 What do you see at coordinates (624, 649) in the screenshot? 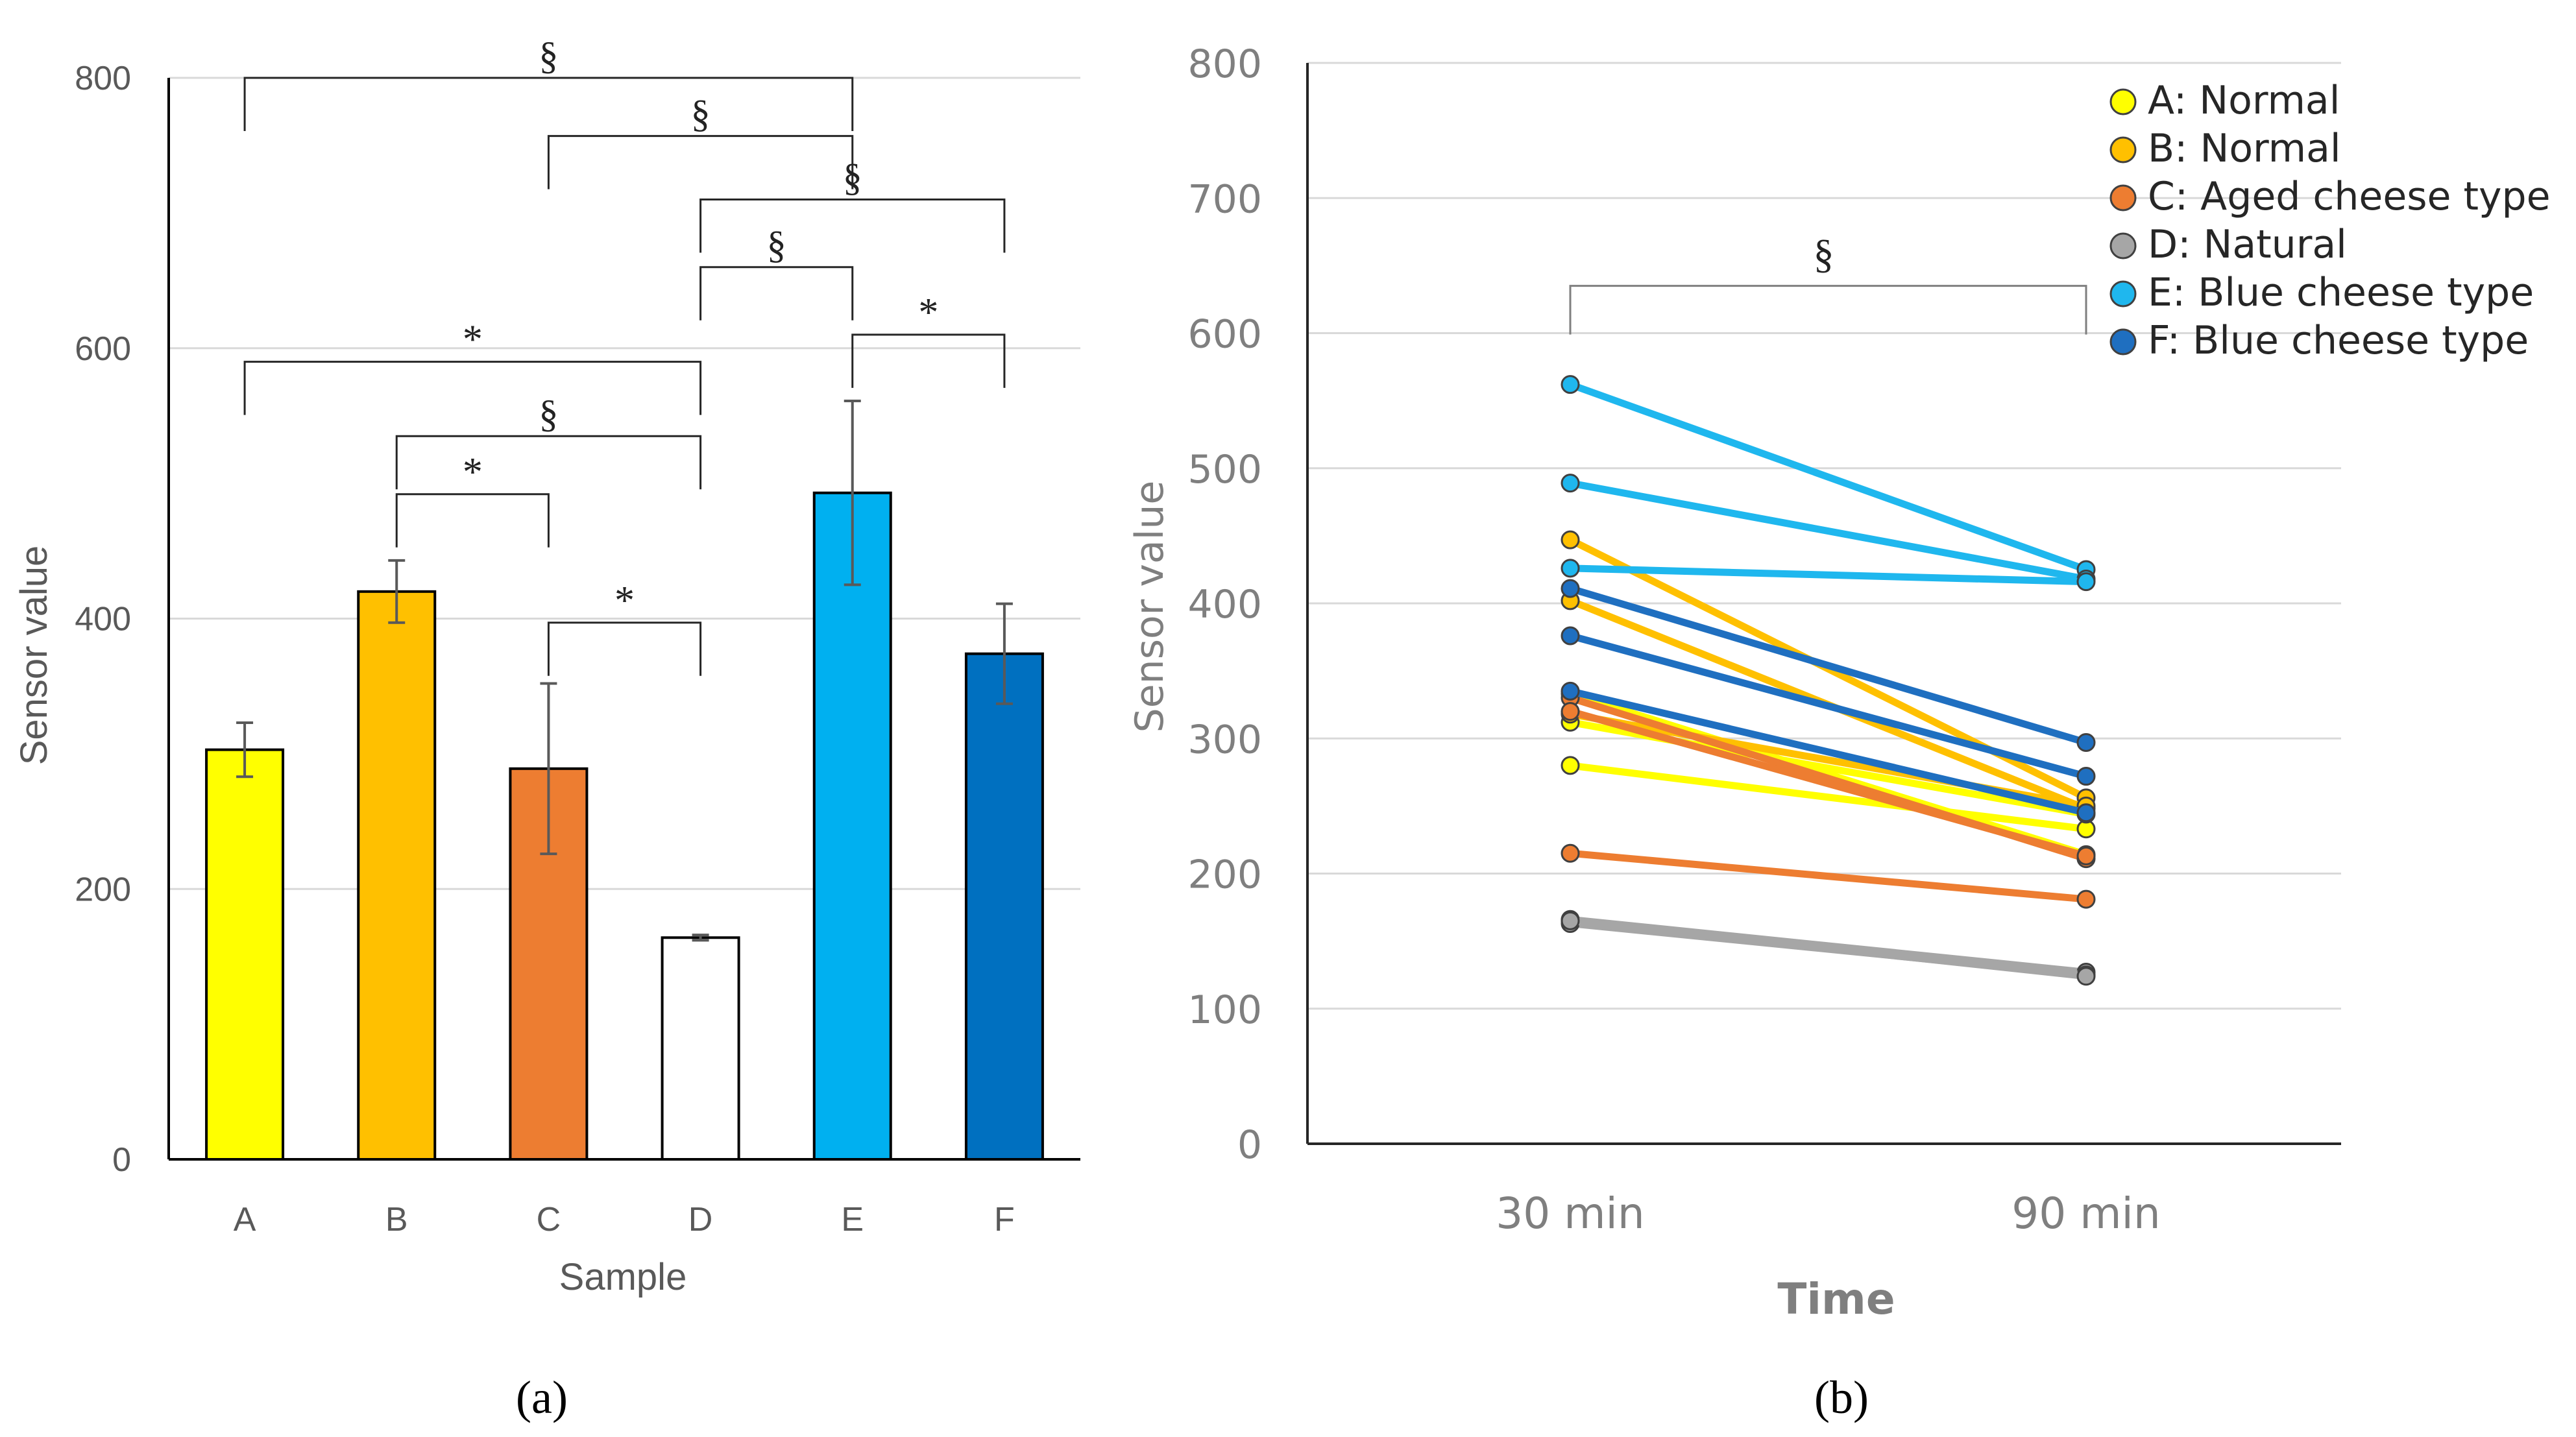
I see `significance-bracket-C-D` at bounding box center [624, 649].